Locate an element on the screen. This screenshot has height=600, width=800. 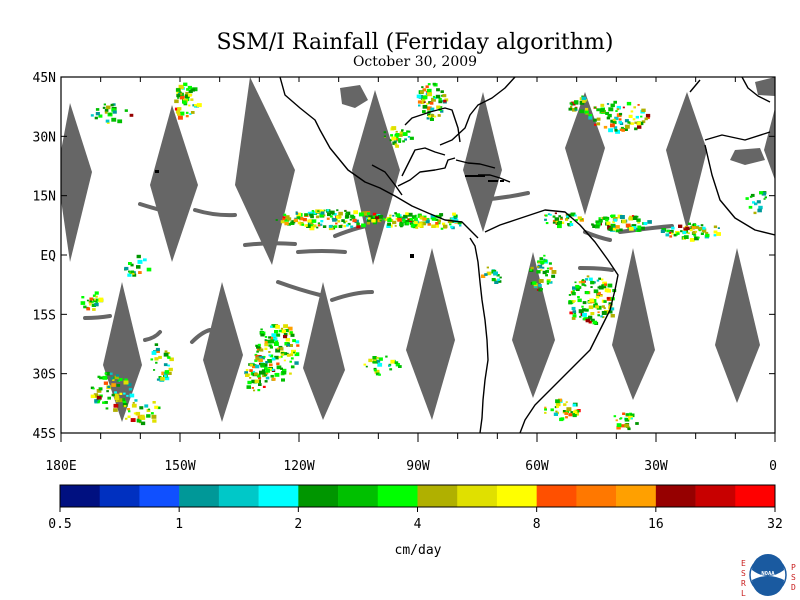
islands is located at coordinates (329, 214).